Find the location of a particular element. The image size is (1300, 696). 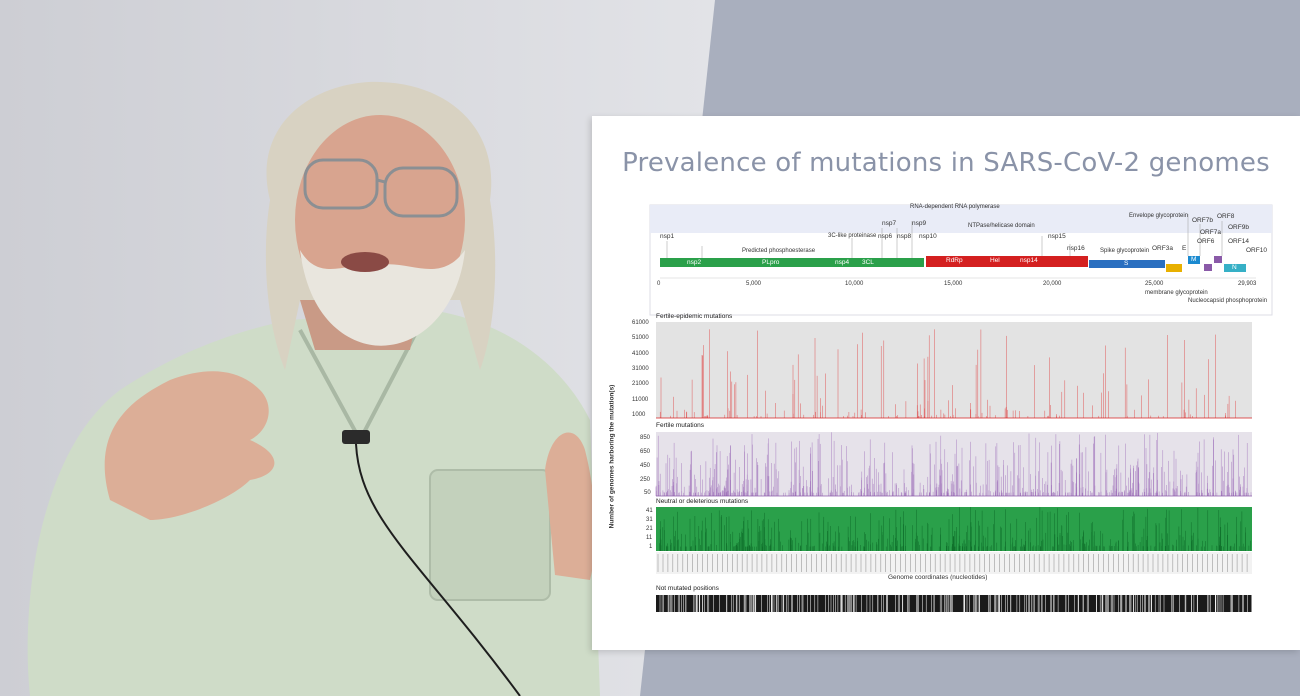

label-membrane: membrane glycoprotein is located at coordinates (1176, 293).